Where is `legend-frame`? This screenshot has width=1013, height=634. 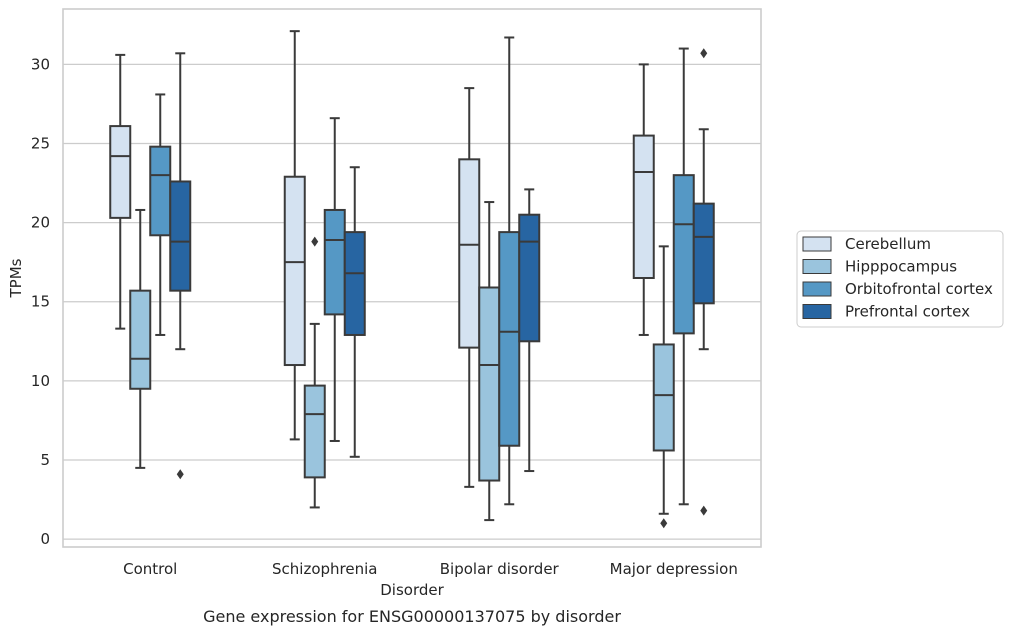
legend-frame is located at coordinates (900, 279).